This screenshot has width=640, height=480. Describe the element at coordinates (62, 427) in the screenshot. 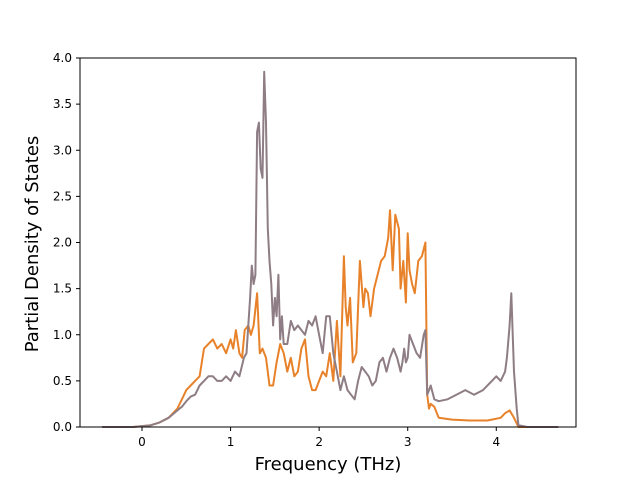

I see `y-tick-label: 0.0` at that location.